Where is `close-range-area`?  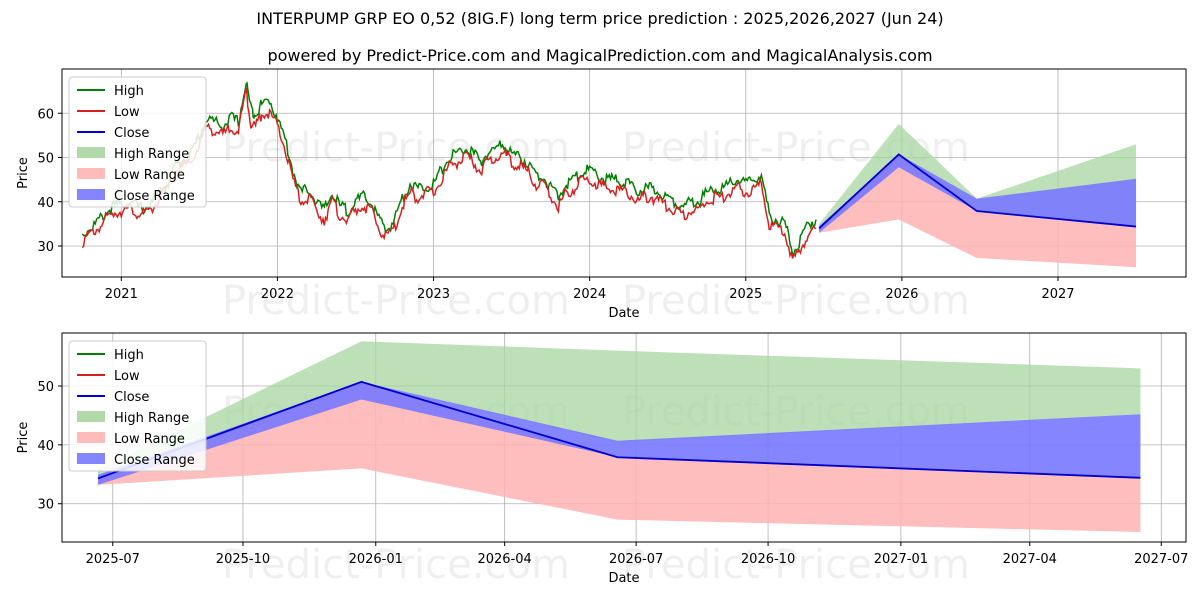 close-range-area is located at coordinates (978, 193).